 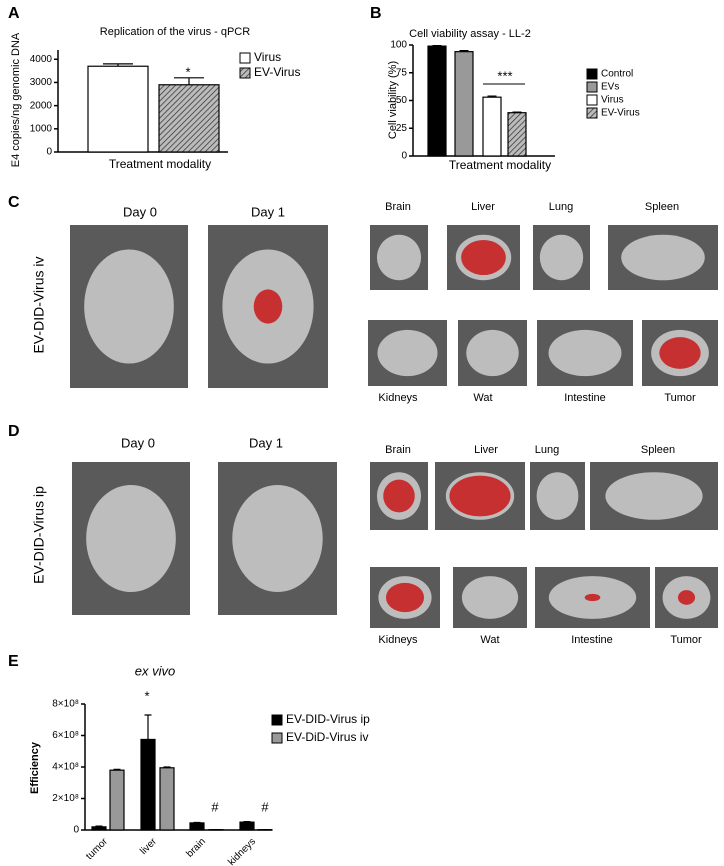 What do you see at coordinates (500, 165) in the screenshot?
I see `x-axis-label: Treatment modality` at bounding box center [500, 165].